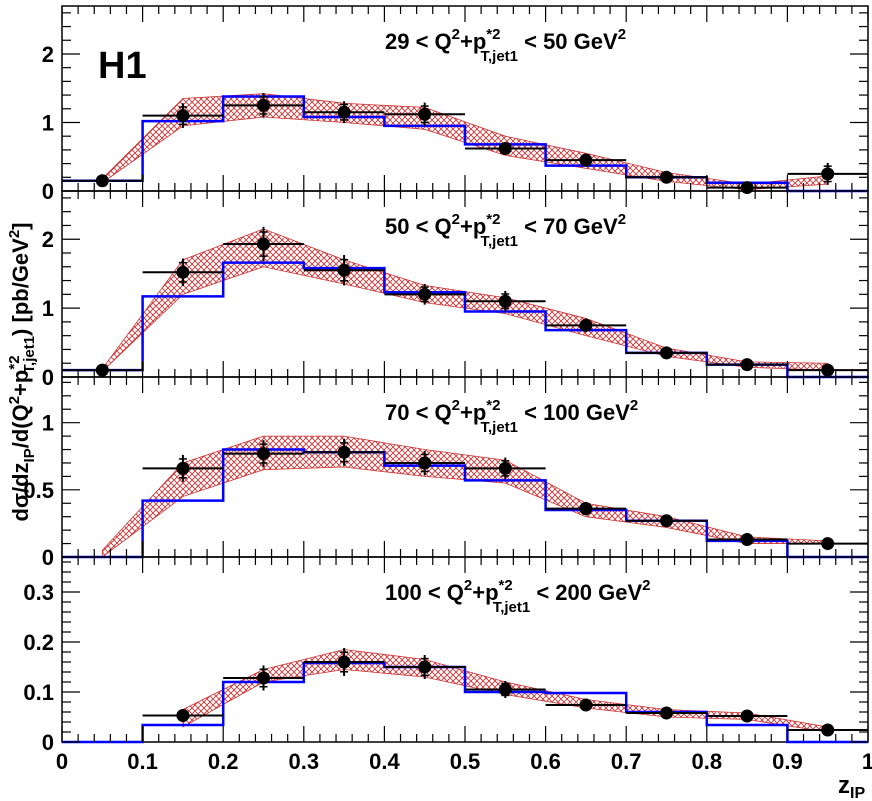 The width and height of the screenshot is (872, 801). What do you see at coordinates (384, 761) in the screenshot?
I see `x-tick-label: 0.4` at bounding box center [384, 761].